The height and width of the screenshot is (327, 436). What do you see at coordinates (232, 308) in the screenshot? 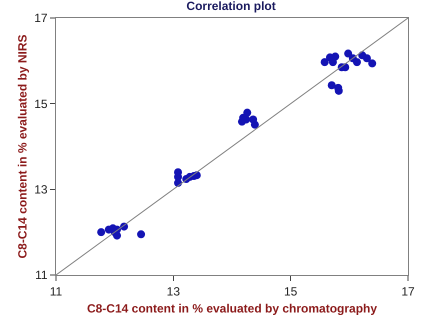
I see `x-axis-title: C8-C14 content in % evaluated by chromatography` at bounding box center [232, 308].